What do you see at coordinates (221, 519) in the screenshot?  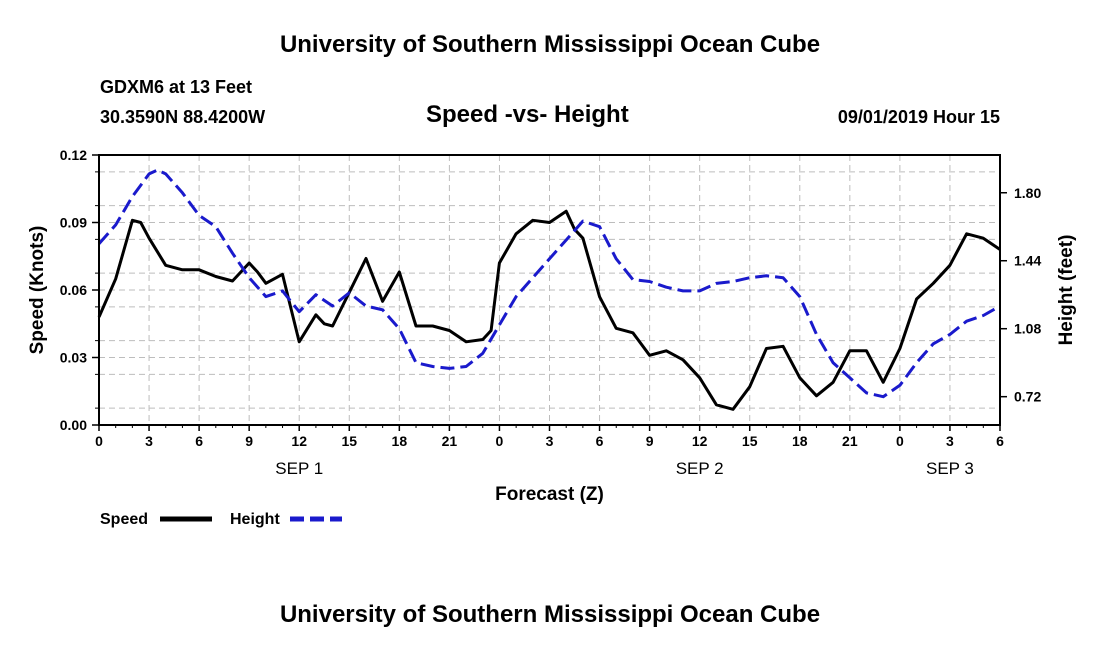 I see `legend: Speed Height` at bounding box center [221, 519].